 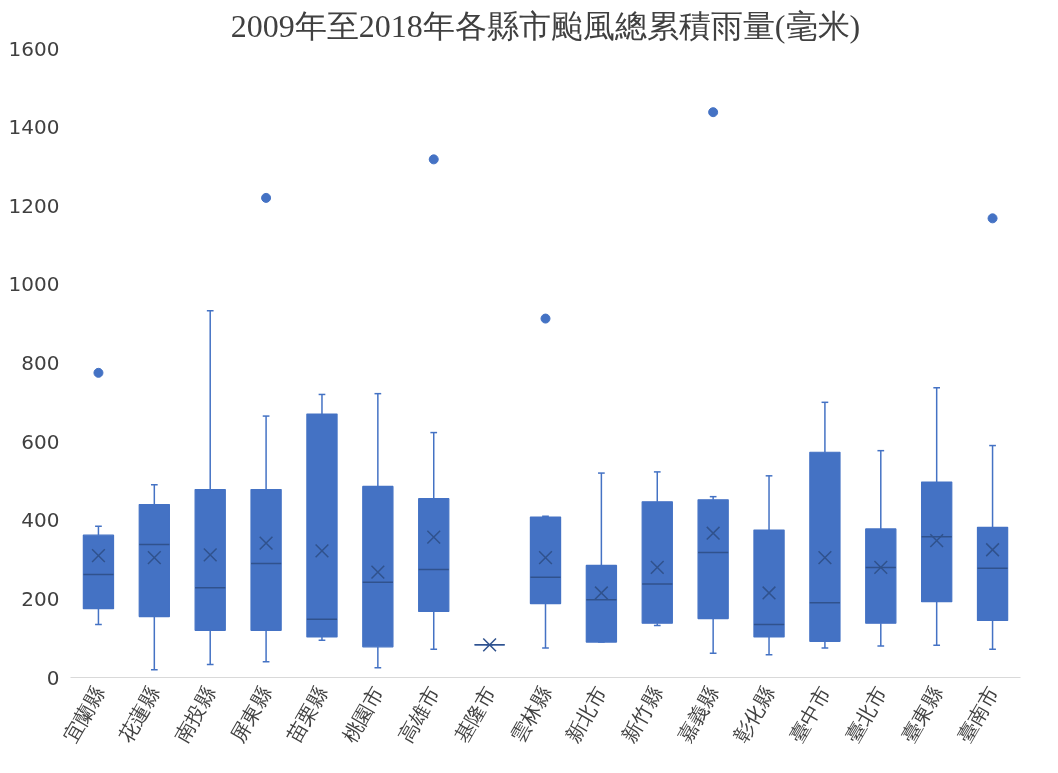 What do you see at coordinates (53, 677) in the screenshot?
I see `y-tick-label: 0` at bounding box center [53, 677].